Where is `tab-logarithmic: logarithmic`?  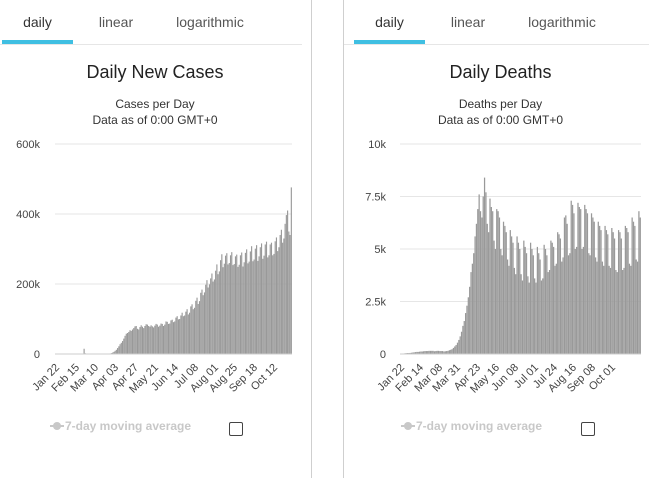 tab-logarithmic: logarithmic is located at coordinates (562, 22).